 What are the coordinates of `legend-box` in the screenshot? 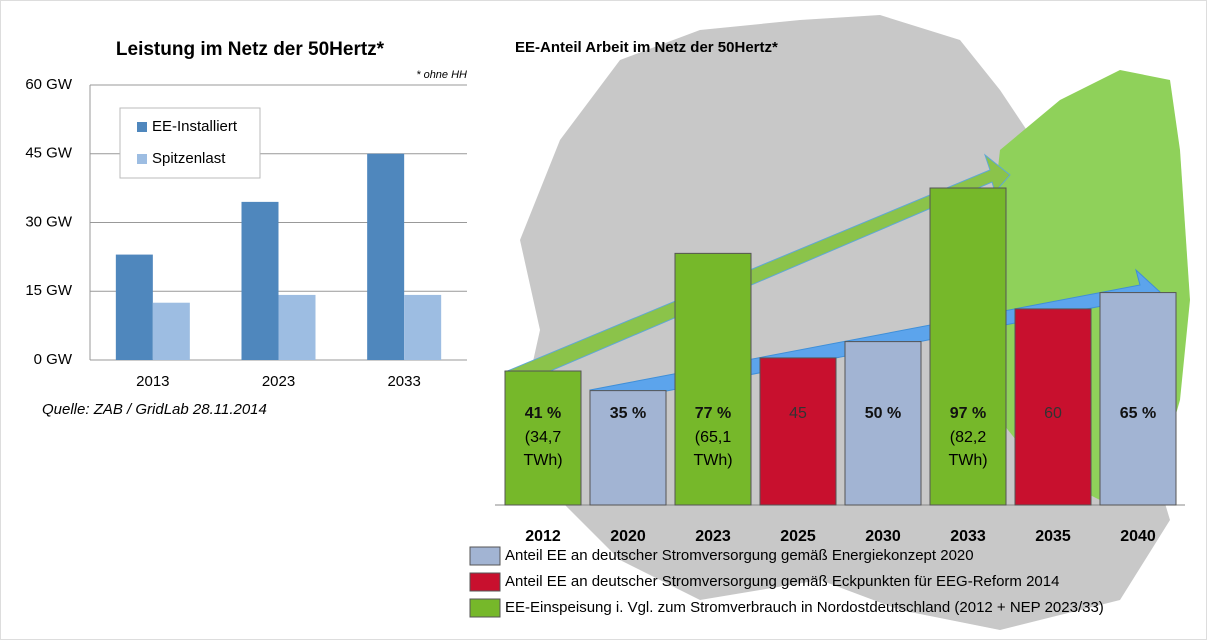 It's located at (190, 143).